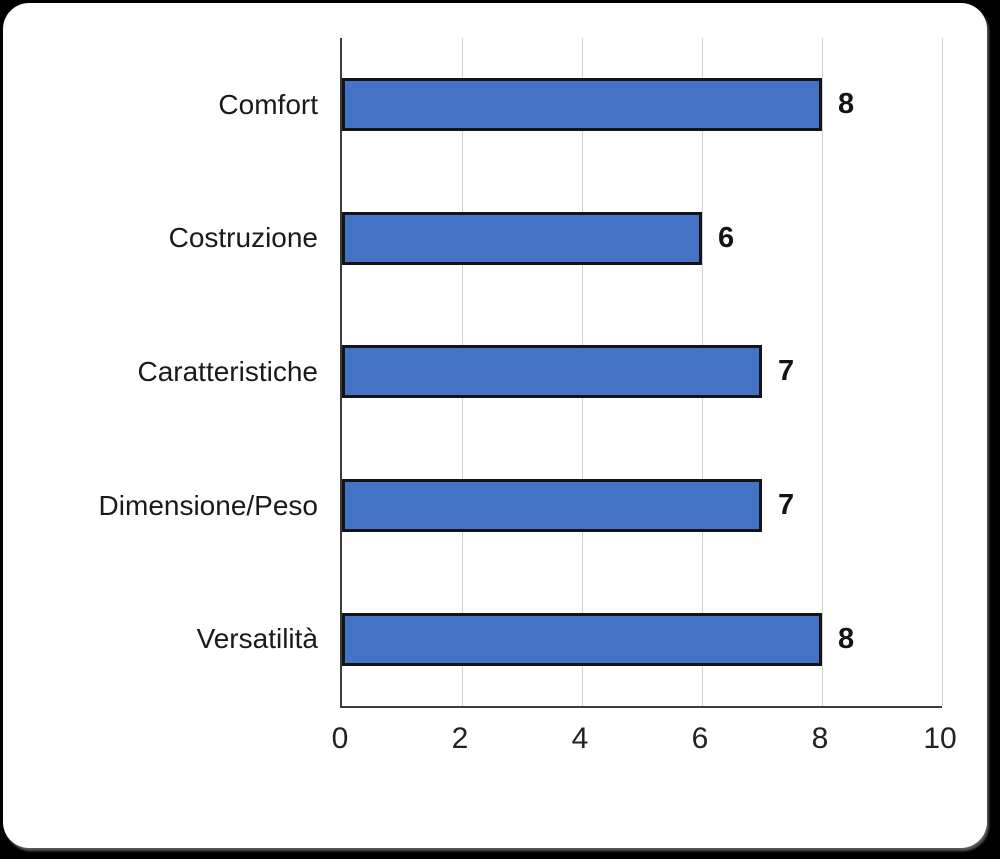 The height and width of the screenshot is (859, 1000). What do you see at coordinates (552, 372) in the screenshot?
I see `bar-caratteristiche` at bounding box center [552, 372].